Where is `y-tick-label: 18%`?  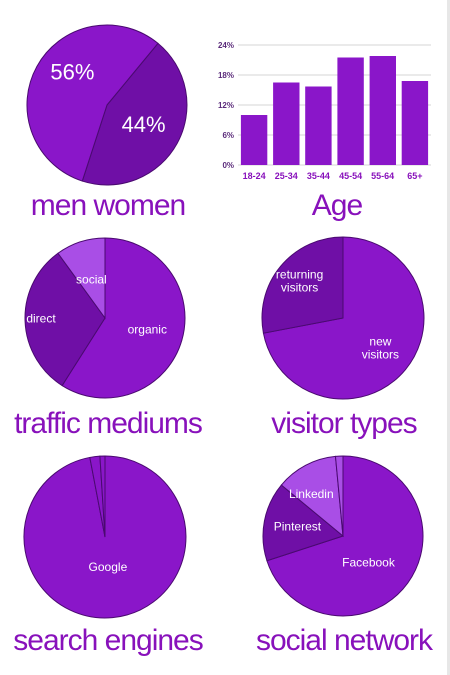 y-tick-label: 18% is located at coordinates (226, 75).